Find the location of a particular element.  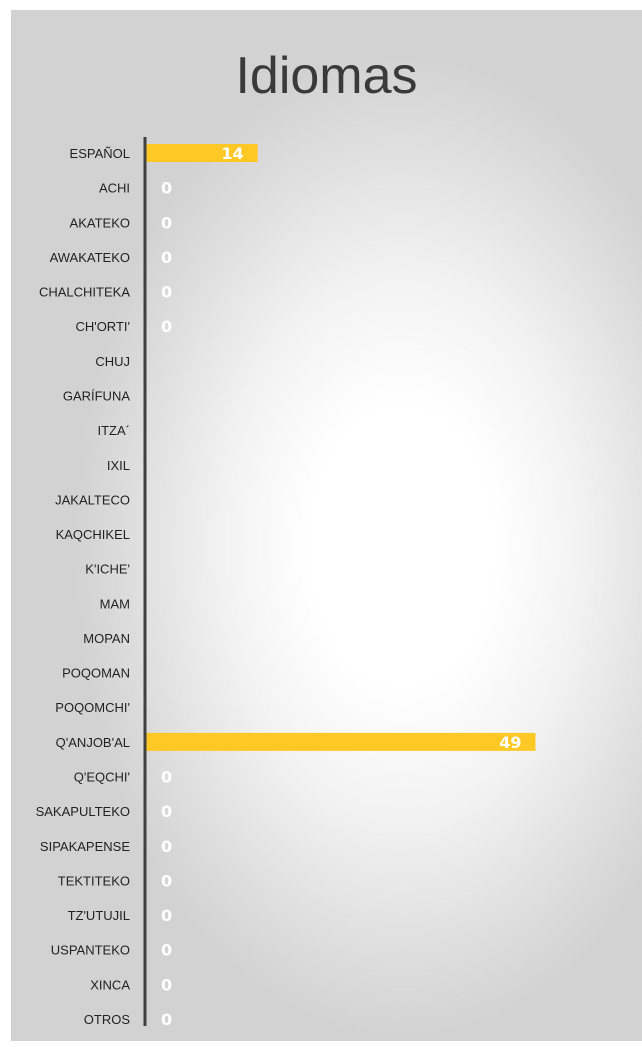

category-label: TEKTITEKO is located at coordinates (94, 880).